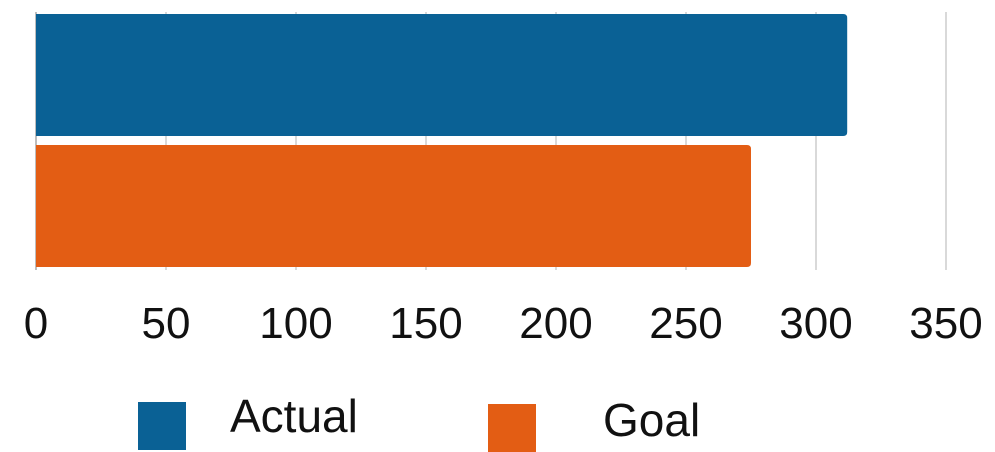  Describe the element at coordinates (425, 323) in the screenshot. I see `x-tick-label-150: 150` at that location.